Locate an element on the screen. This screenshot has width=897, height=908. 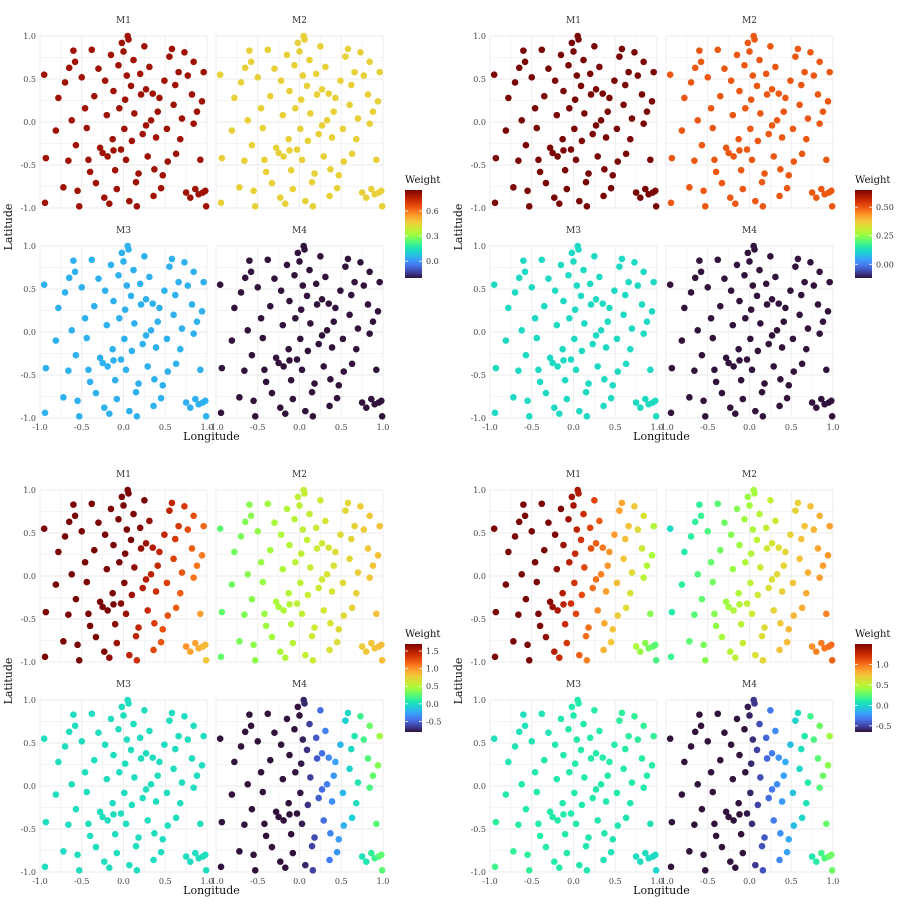
x-tick-label: -1.0 is located at coordinates (665, 881).